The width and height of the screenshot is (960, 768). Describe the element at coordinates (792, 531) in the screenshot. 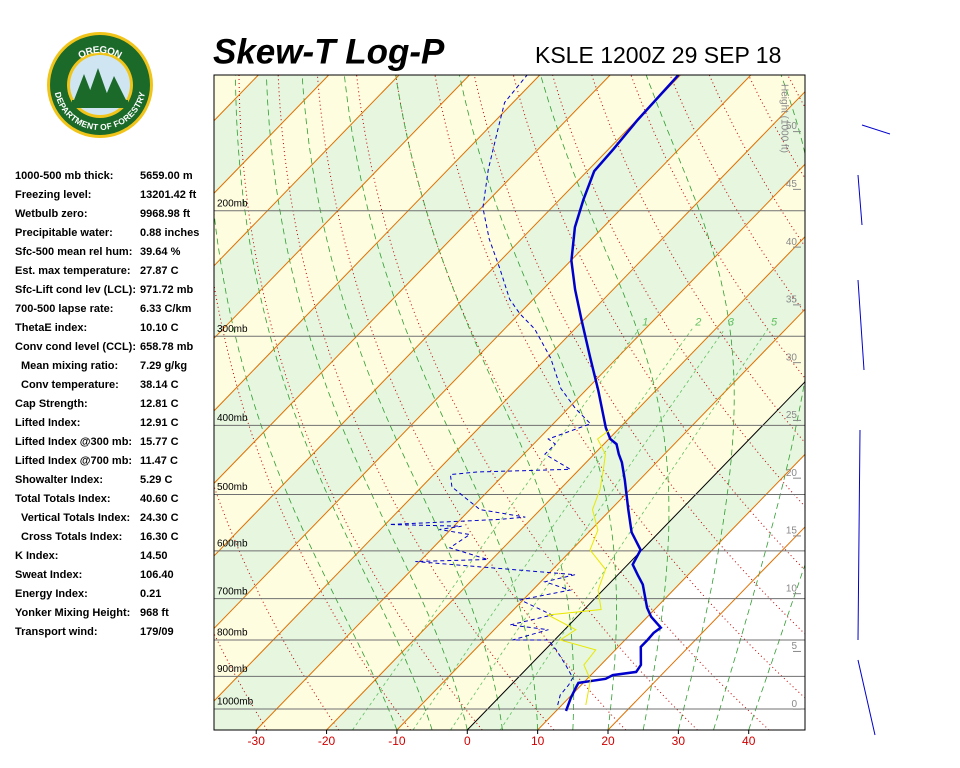

I see `height-tick-label: 15` at that location.